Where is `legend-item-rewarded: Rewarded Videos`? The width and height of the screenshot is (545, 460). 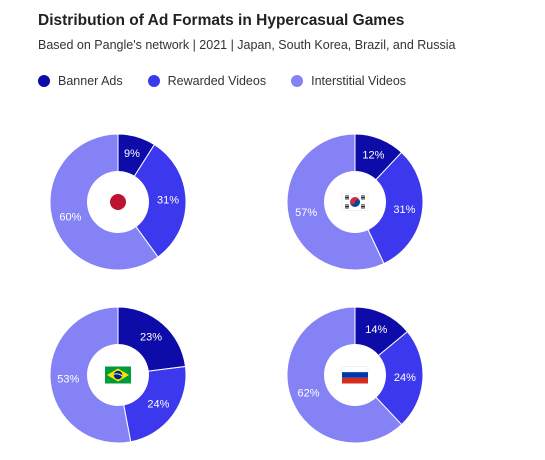
legend-item-rewarded: Rewarded Videos is located at coordinates (207, 81).